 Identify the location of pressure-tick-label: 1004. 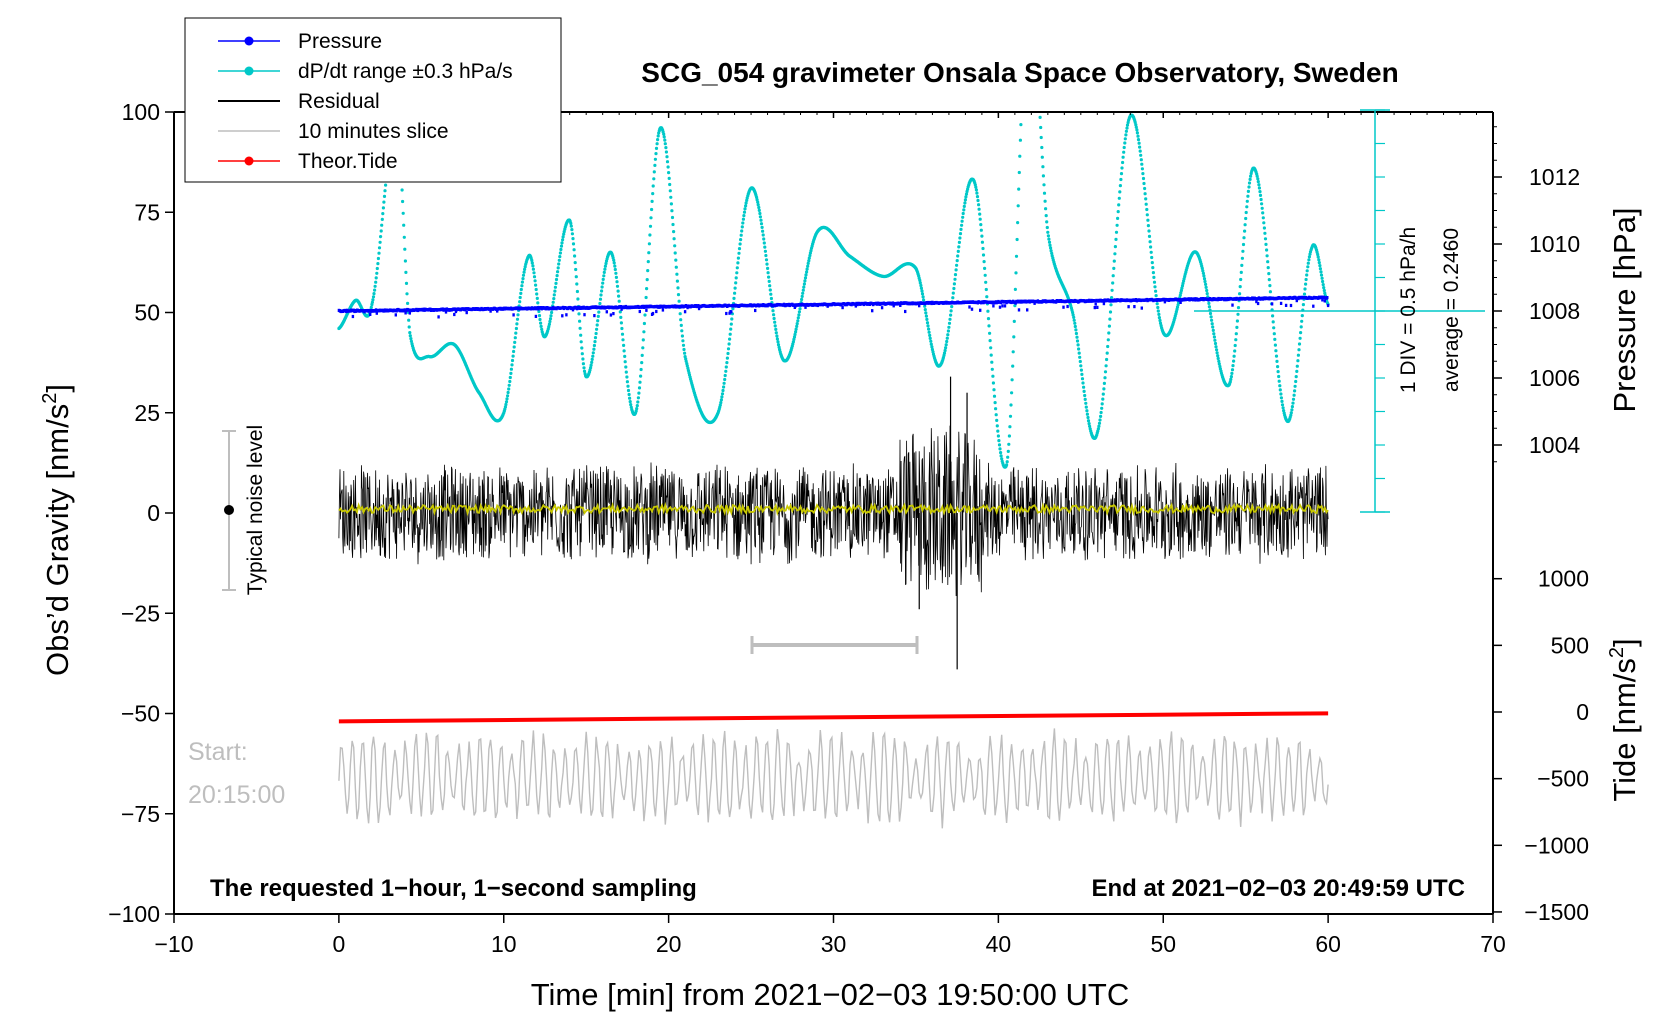
(1554, 445).